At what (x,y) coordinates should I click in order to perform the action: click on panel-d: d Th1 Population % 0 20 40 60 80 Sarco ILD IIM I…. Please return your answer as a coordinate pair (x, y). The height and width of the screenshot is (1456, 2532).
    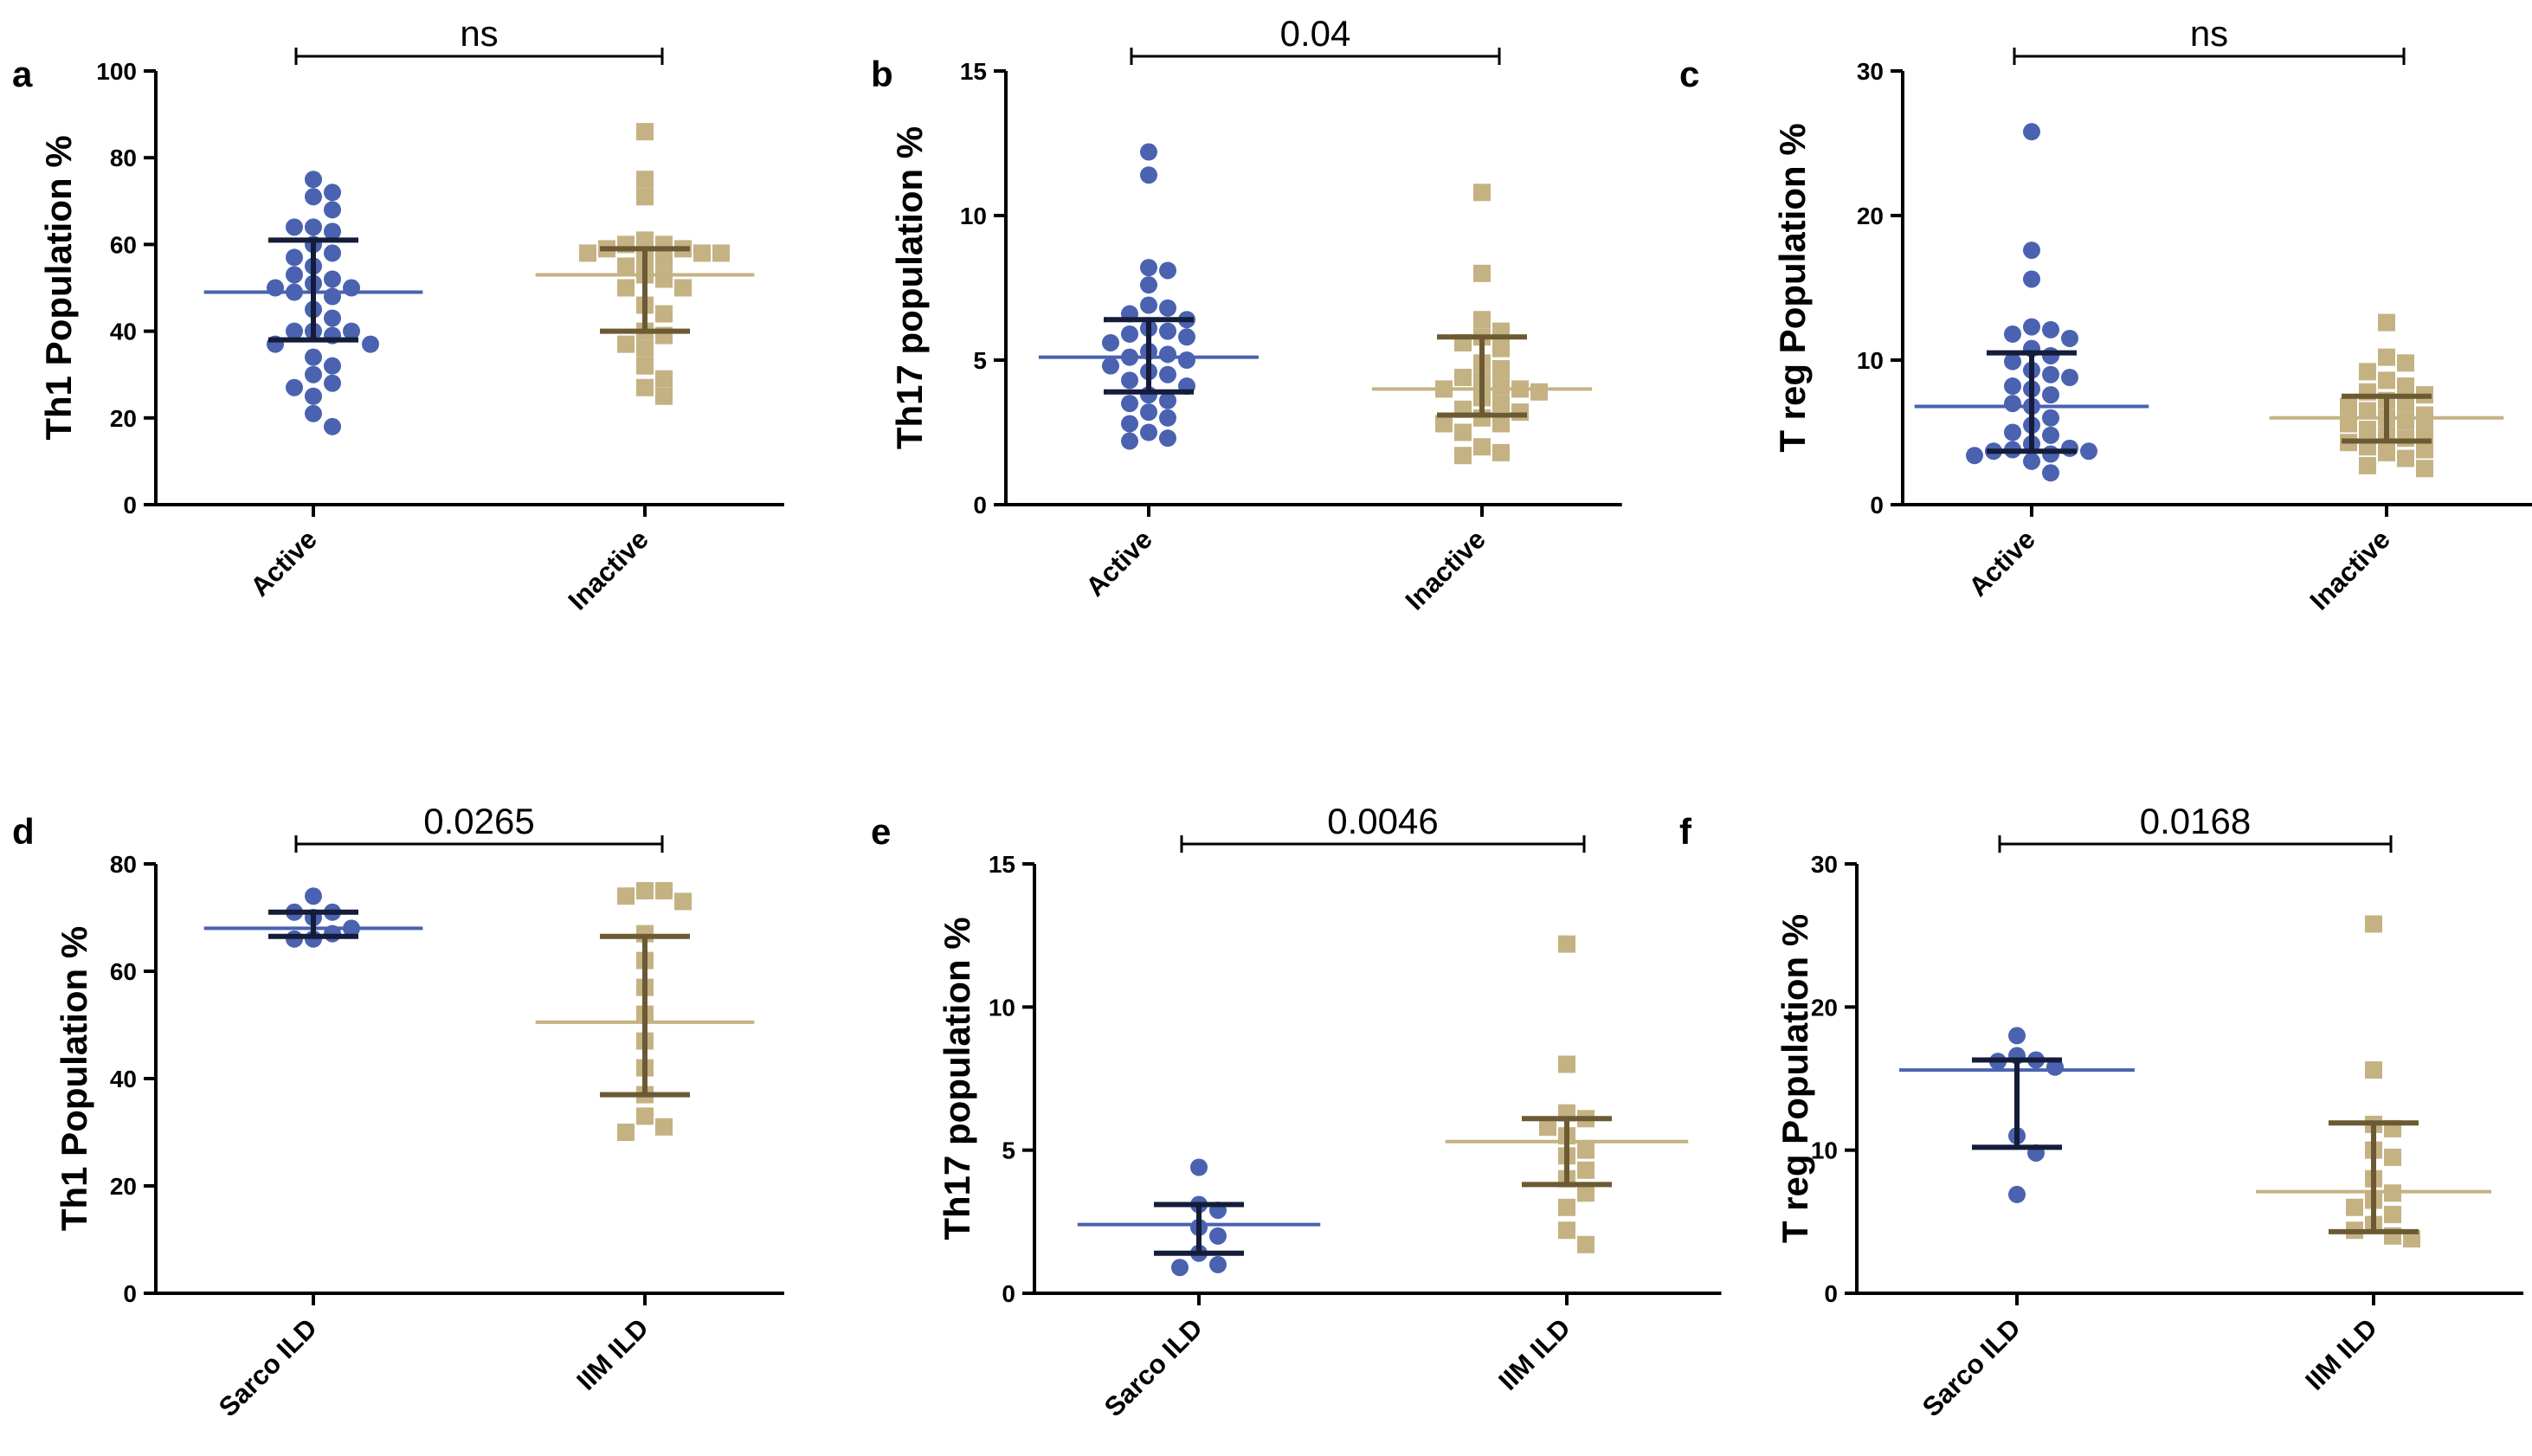
    Looking at the image, I should click on (398, 1111).